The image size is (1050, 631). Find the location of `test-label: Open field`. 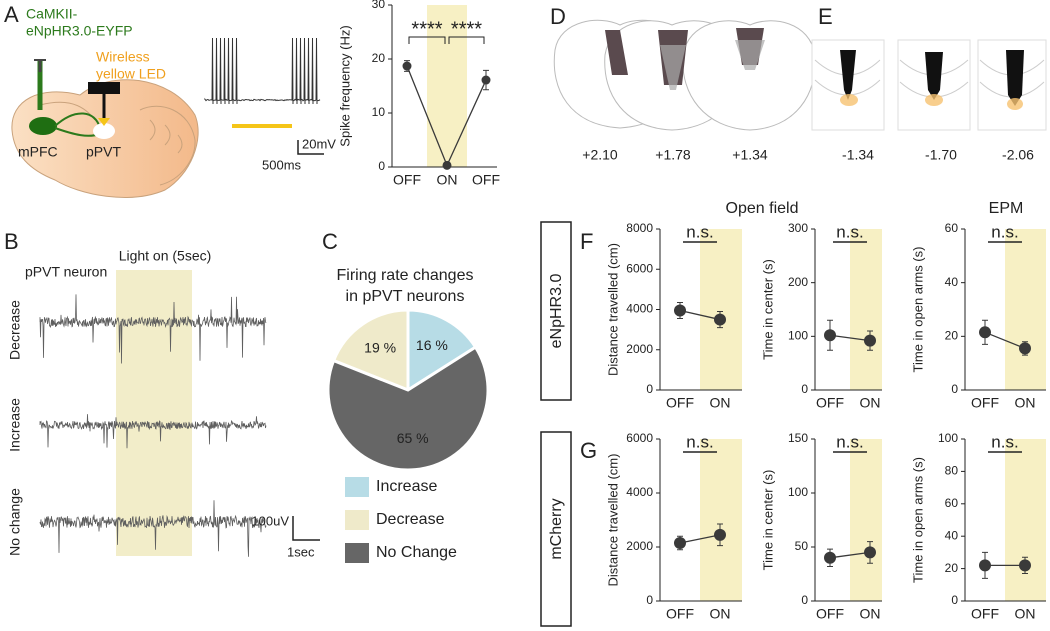

test-label: Open field is located at coordinates (762, 208).